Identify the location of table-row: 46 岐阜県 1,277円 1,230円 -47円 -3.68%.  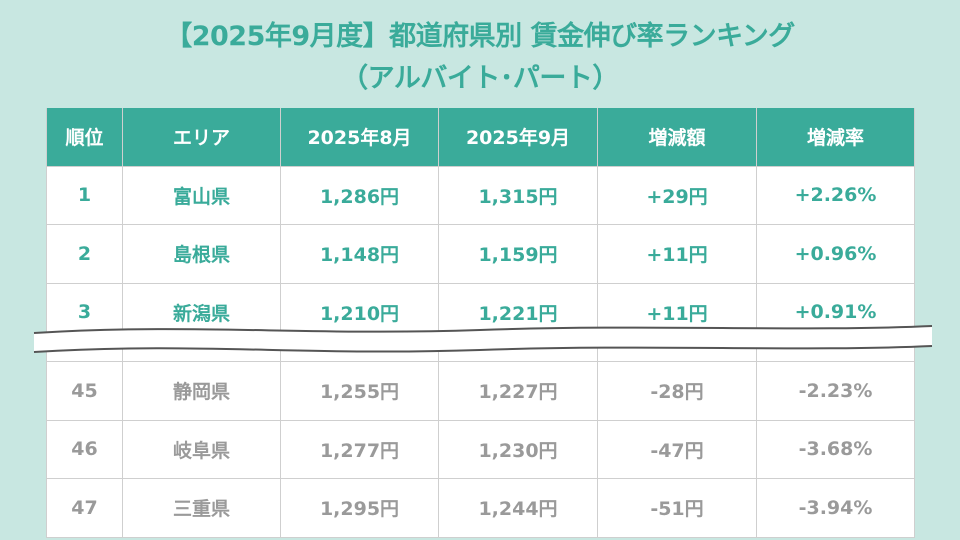
(480, 449).